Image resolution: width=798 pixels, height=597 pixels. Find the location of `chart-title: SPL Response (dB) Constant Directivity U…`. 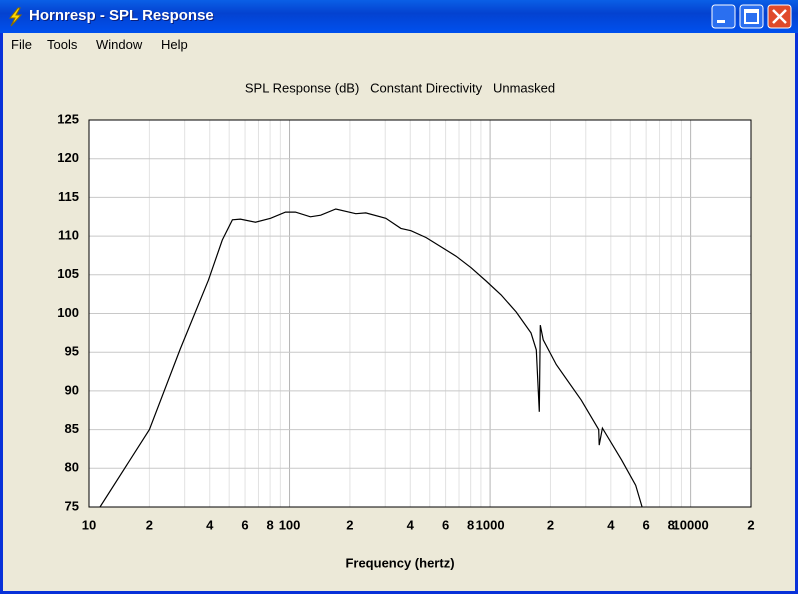

chart-title: SPL Response (dB) Constant Directivity U… is located at coordinates (400, 87).